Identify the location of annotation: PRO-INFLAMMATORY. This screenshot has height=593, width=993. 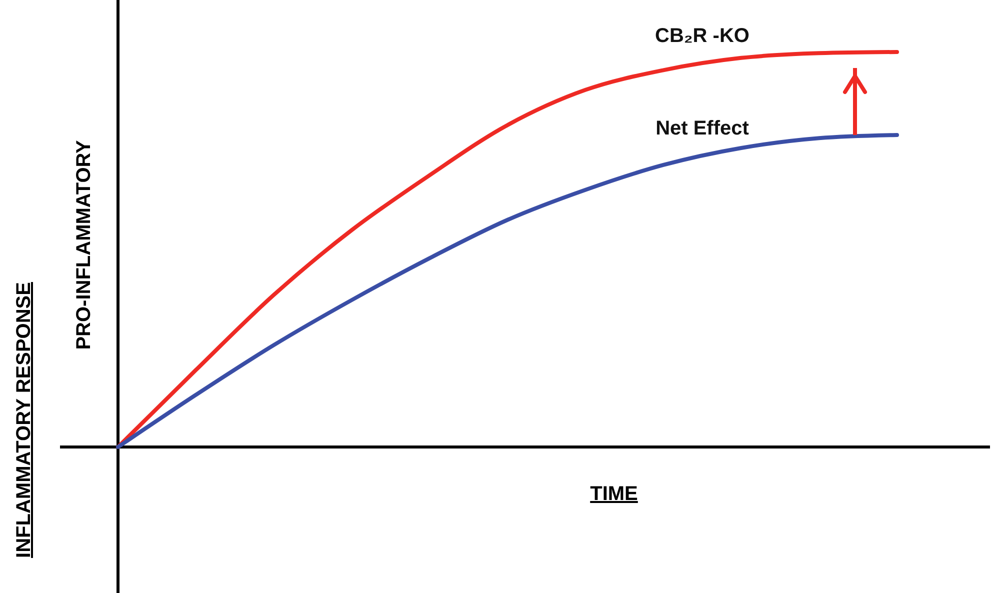
(84, 245).